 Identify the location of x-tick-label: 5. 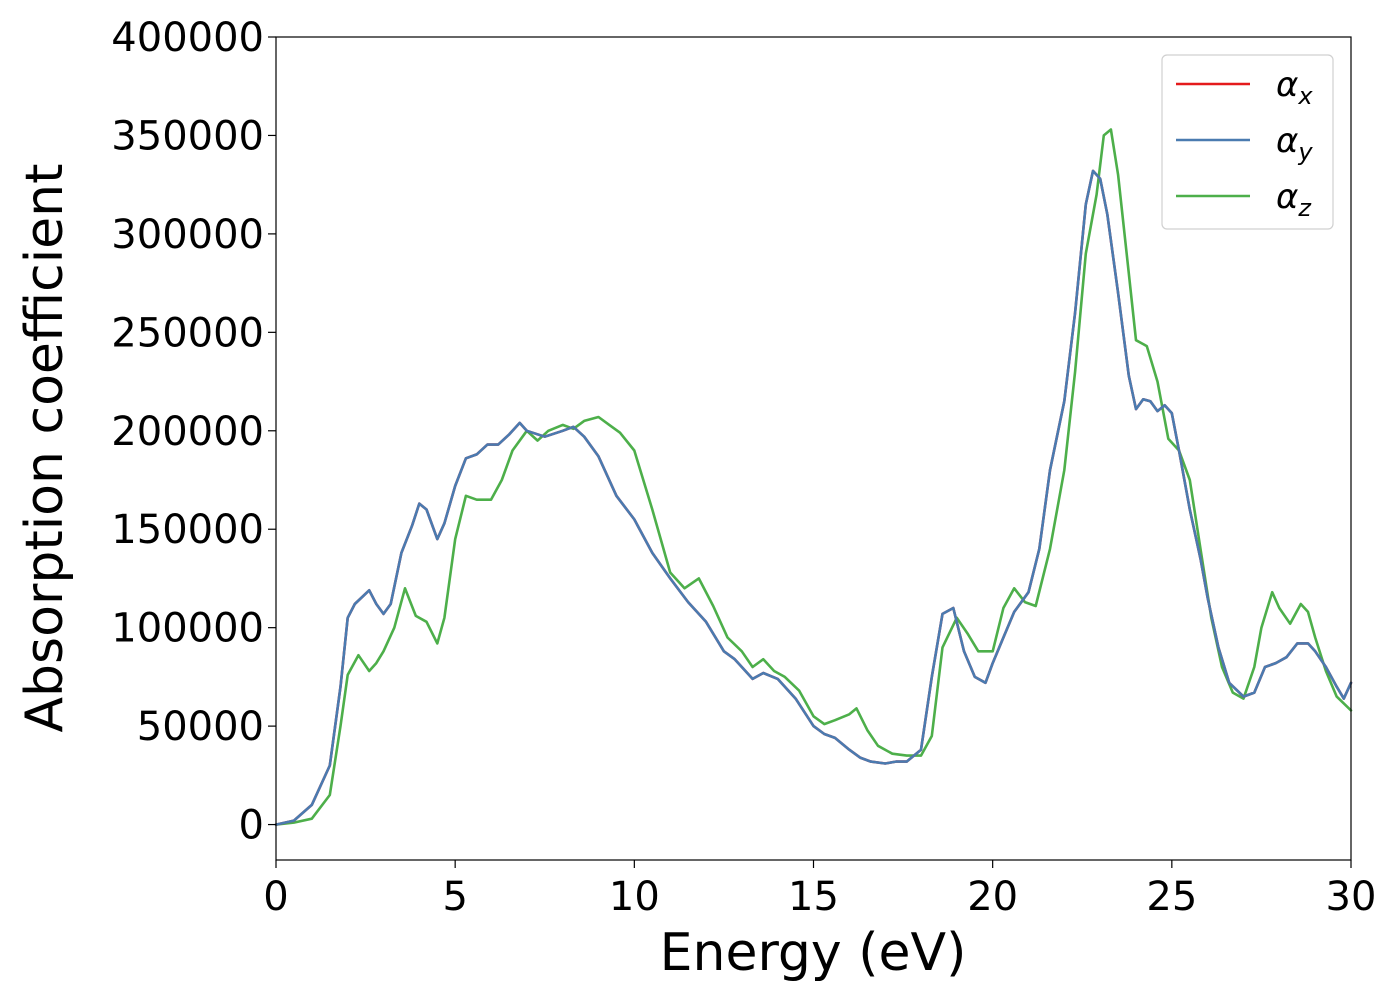
(454, 897).